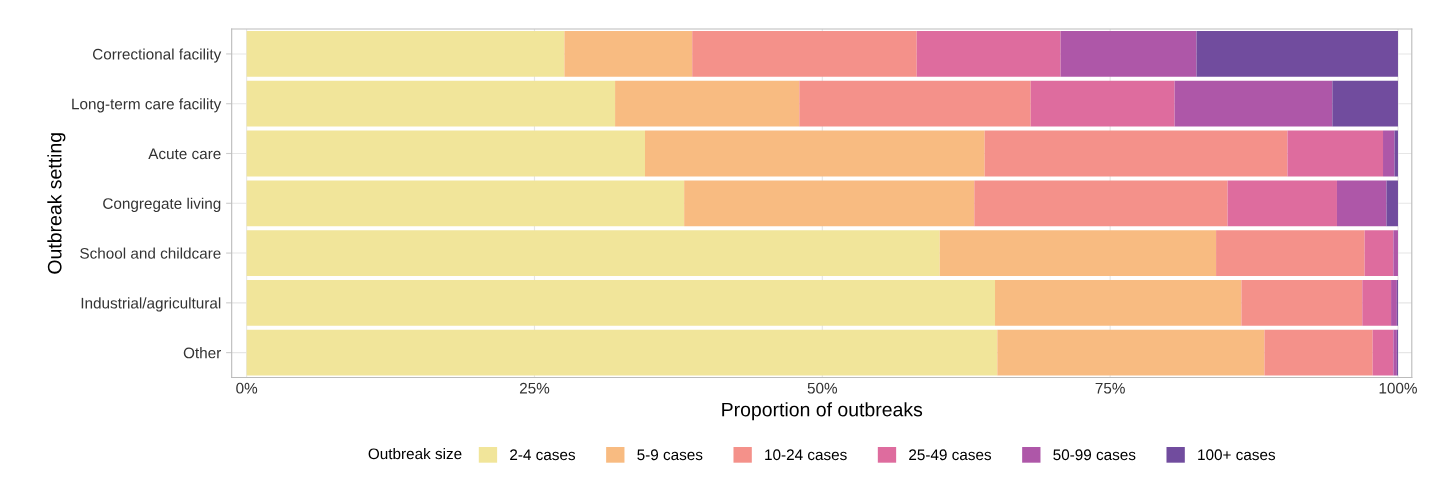  I want to click on y-axis-title: Outbreak setting, so click(56, 203).